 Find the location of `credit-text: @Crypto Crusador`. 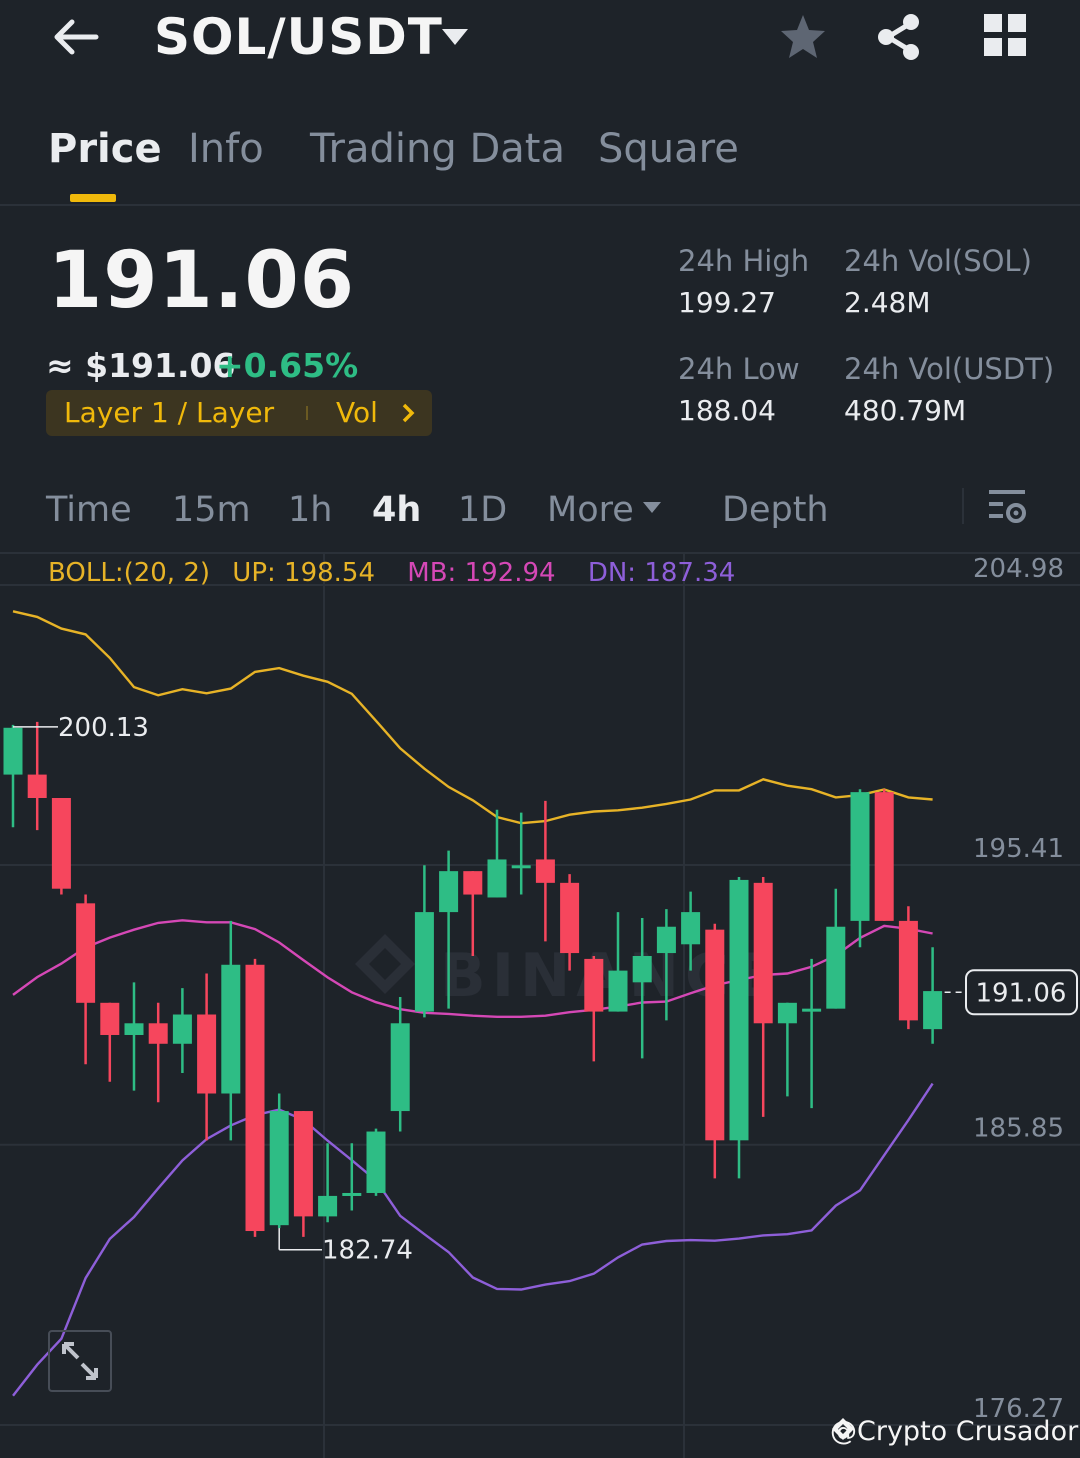

credit-text: @Crypto Crusador is located at coordinates (954, 1431).